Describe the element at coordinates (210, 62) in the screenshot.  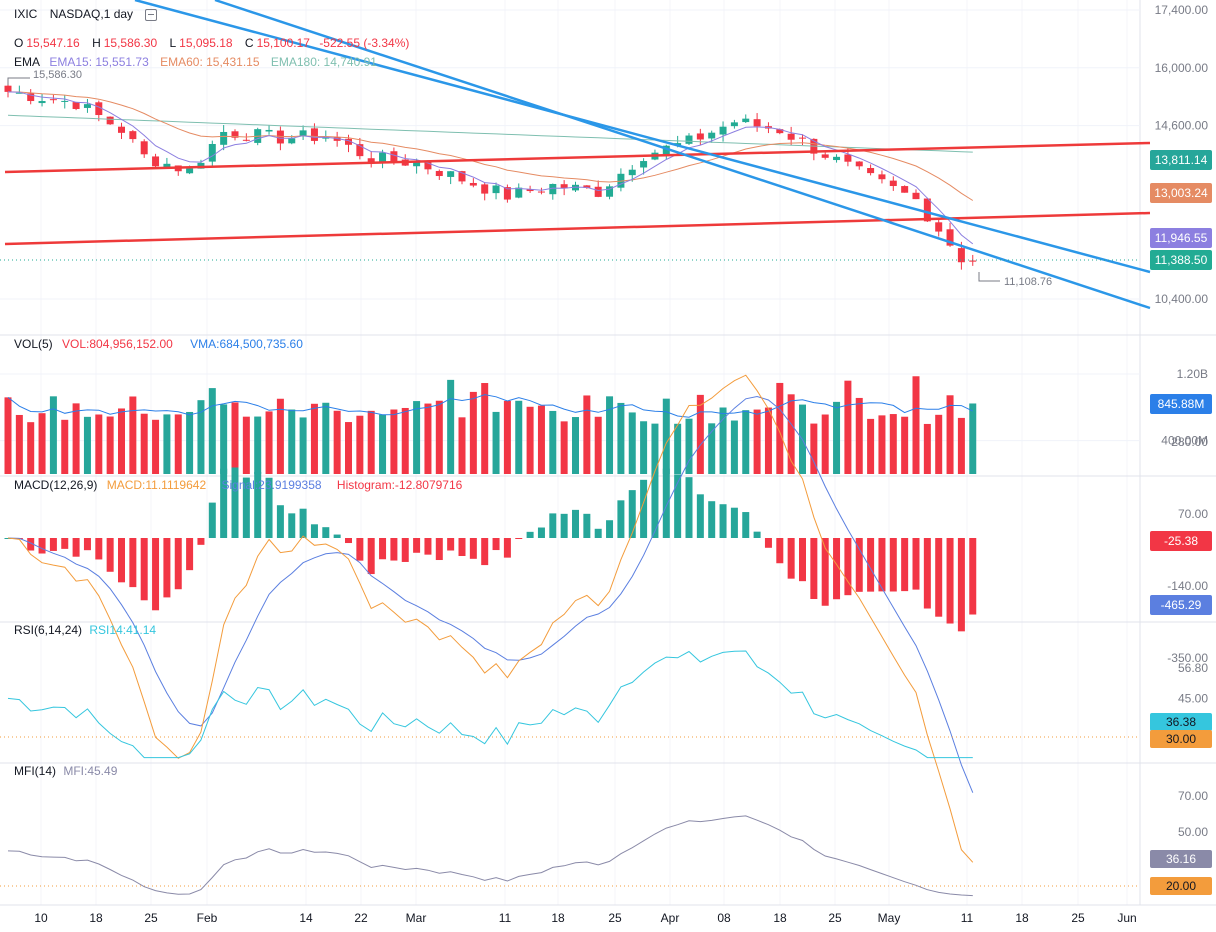
I see `ema60-value: EMA60: 15,431.15` at that location.